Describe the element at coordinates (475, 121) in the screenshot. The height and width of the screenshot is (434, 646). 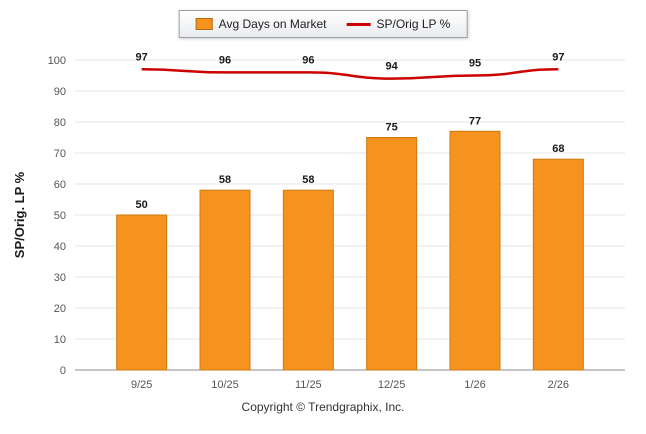
I see `bar-value-label: 77` at that location.